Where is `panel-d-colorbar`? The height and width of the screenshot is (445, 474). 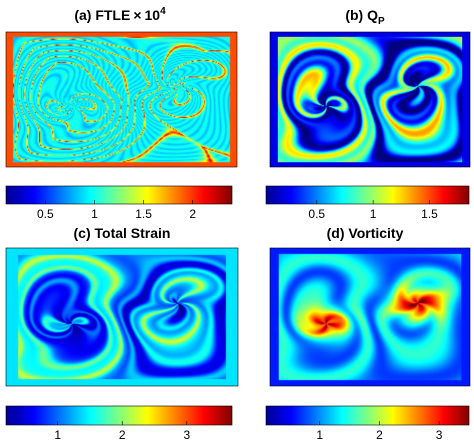
panel-d-colorbar is located at coordinates (367, 415).